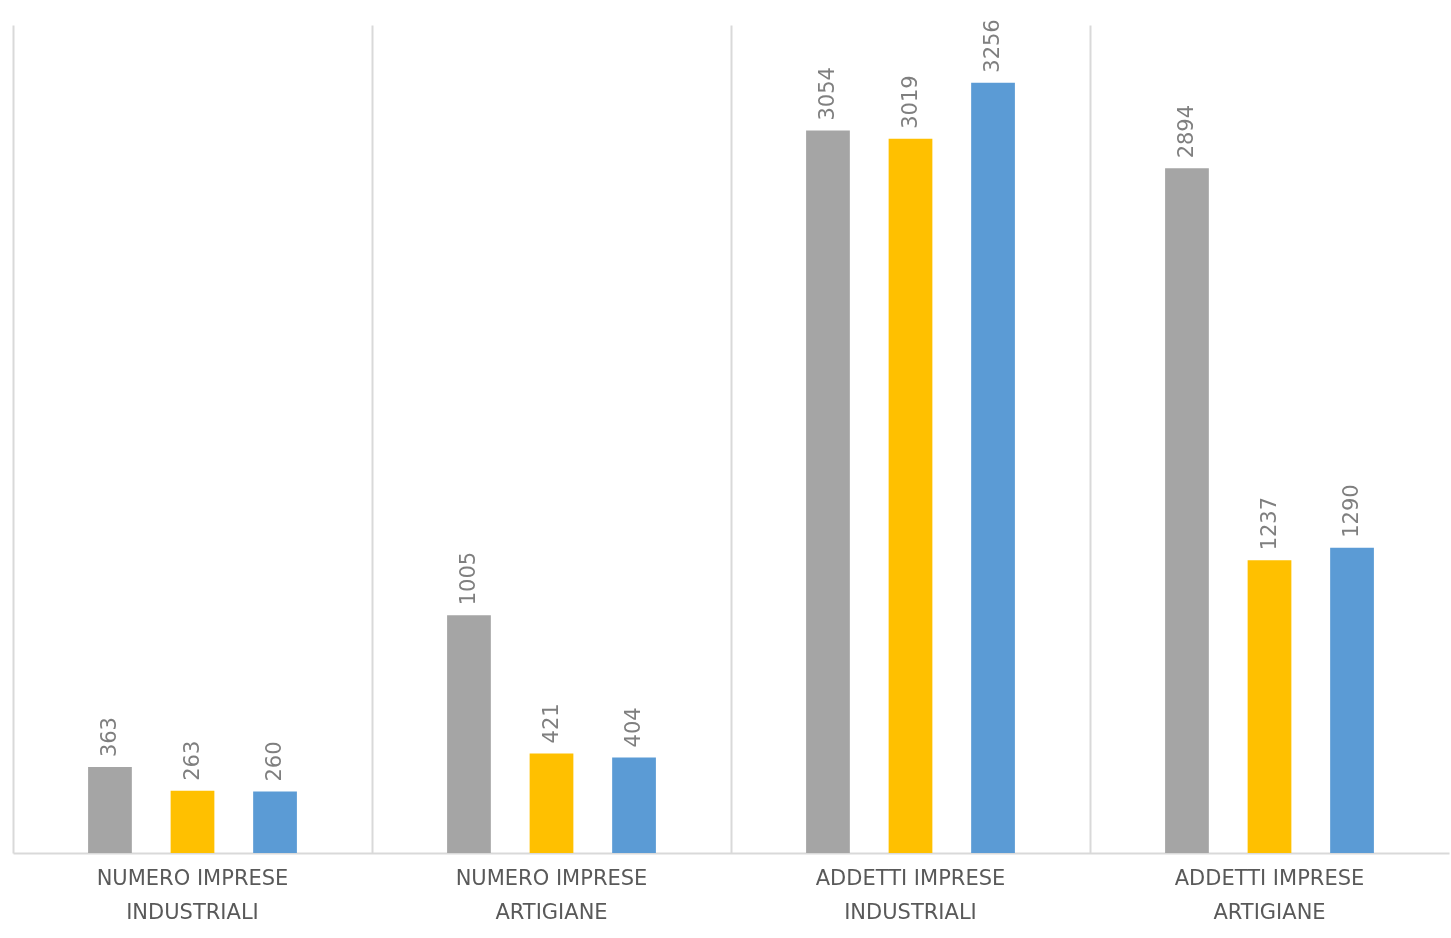 The height and width of the screenshot is (938, 1451). I want to click on data-label: 3054, so click(826, 94).